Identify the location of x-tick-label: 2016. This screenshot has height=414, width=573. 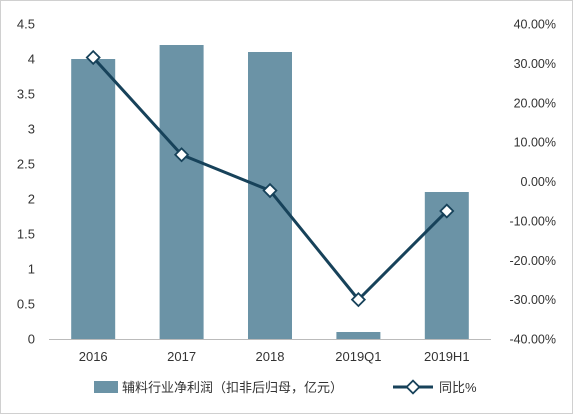
(93, 356).